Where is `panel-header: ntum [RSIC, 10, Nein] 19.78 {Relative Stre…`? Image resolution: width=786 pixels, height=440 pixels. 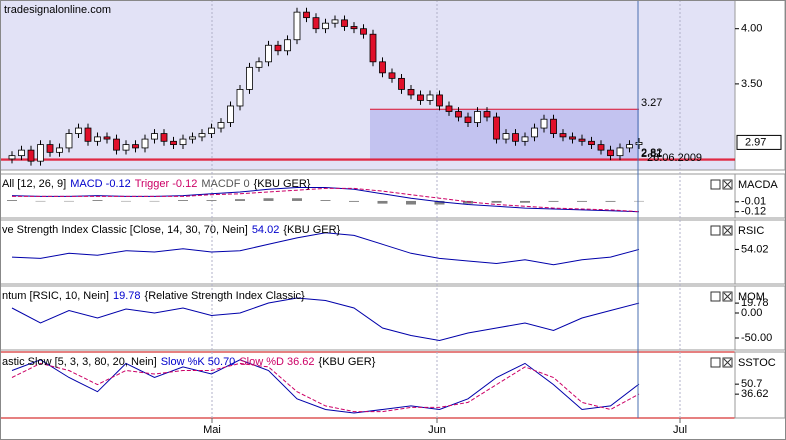
panel-header: ntum [RSIC, 10, Nein] 19.78 {Relative Stre… is located at coordinates (153, 296).